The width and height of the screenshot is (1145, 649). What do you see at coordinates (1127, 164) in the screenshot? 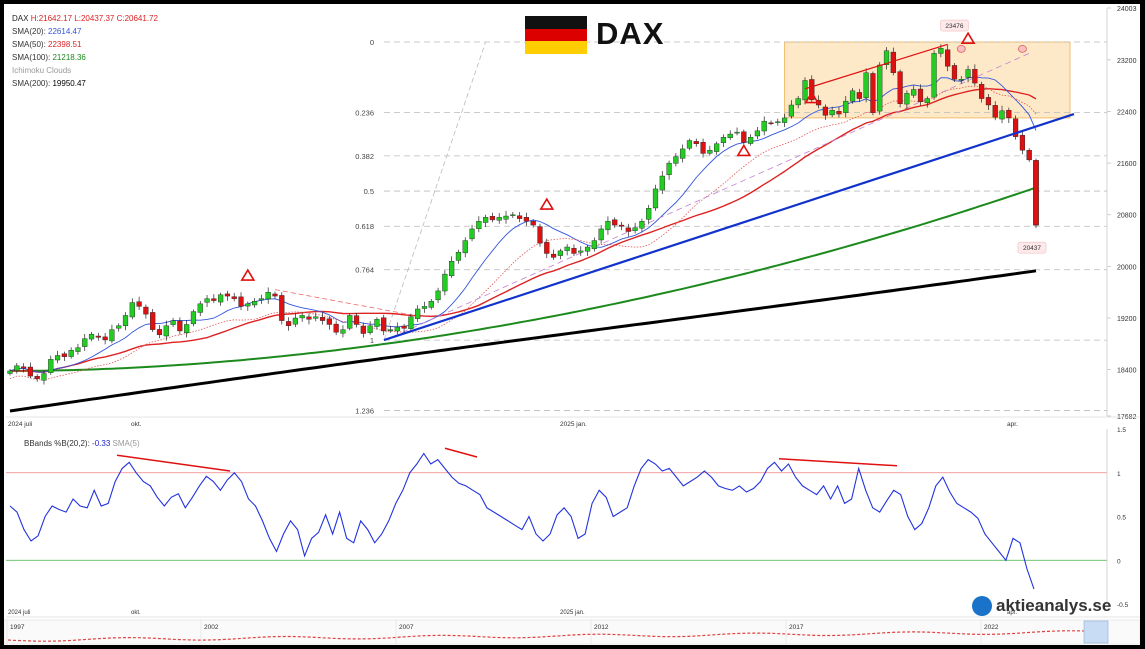
I see `price-axis-label: 21600` at bounding box center [1127, 164].